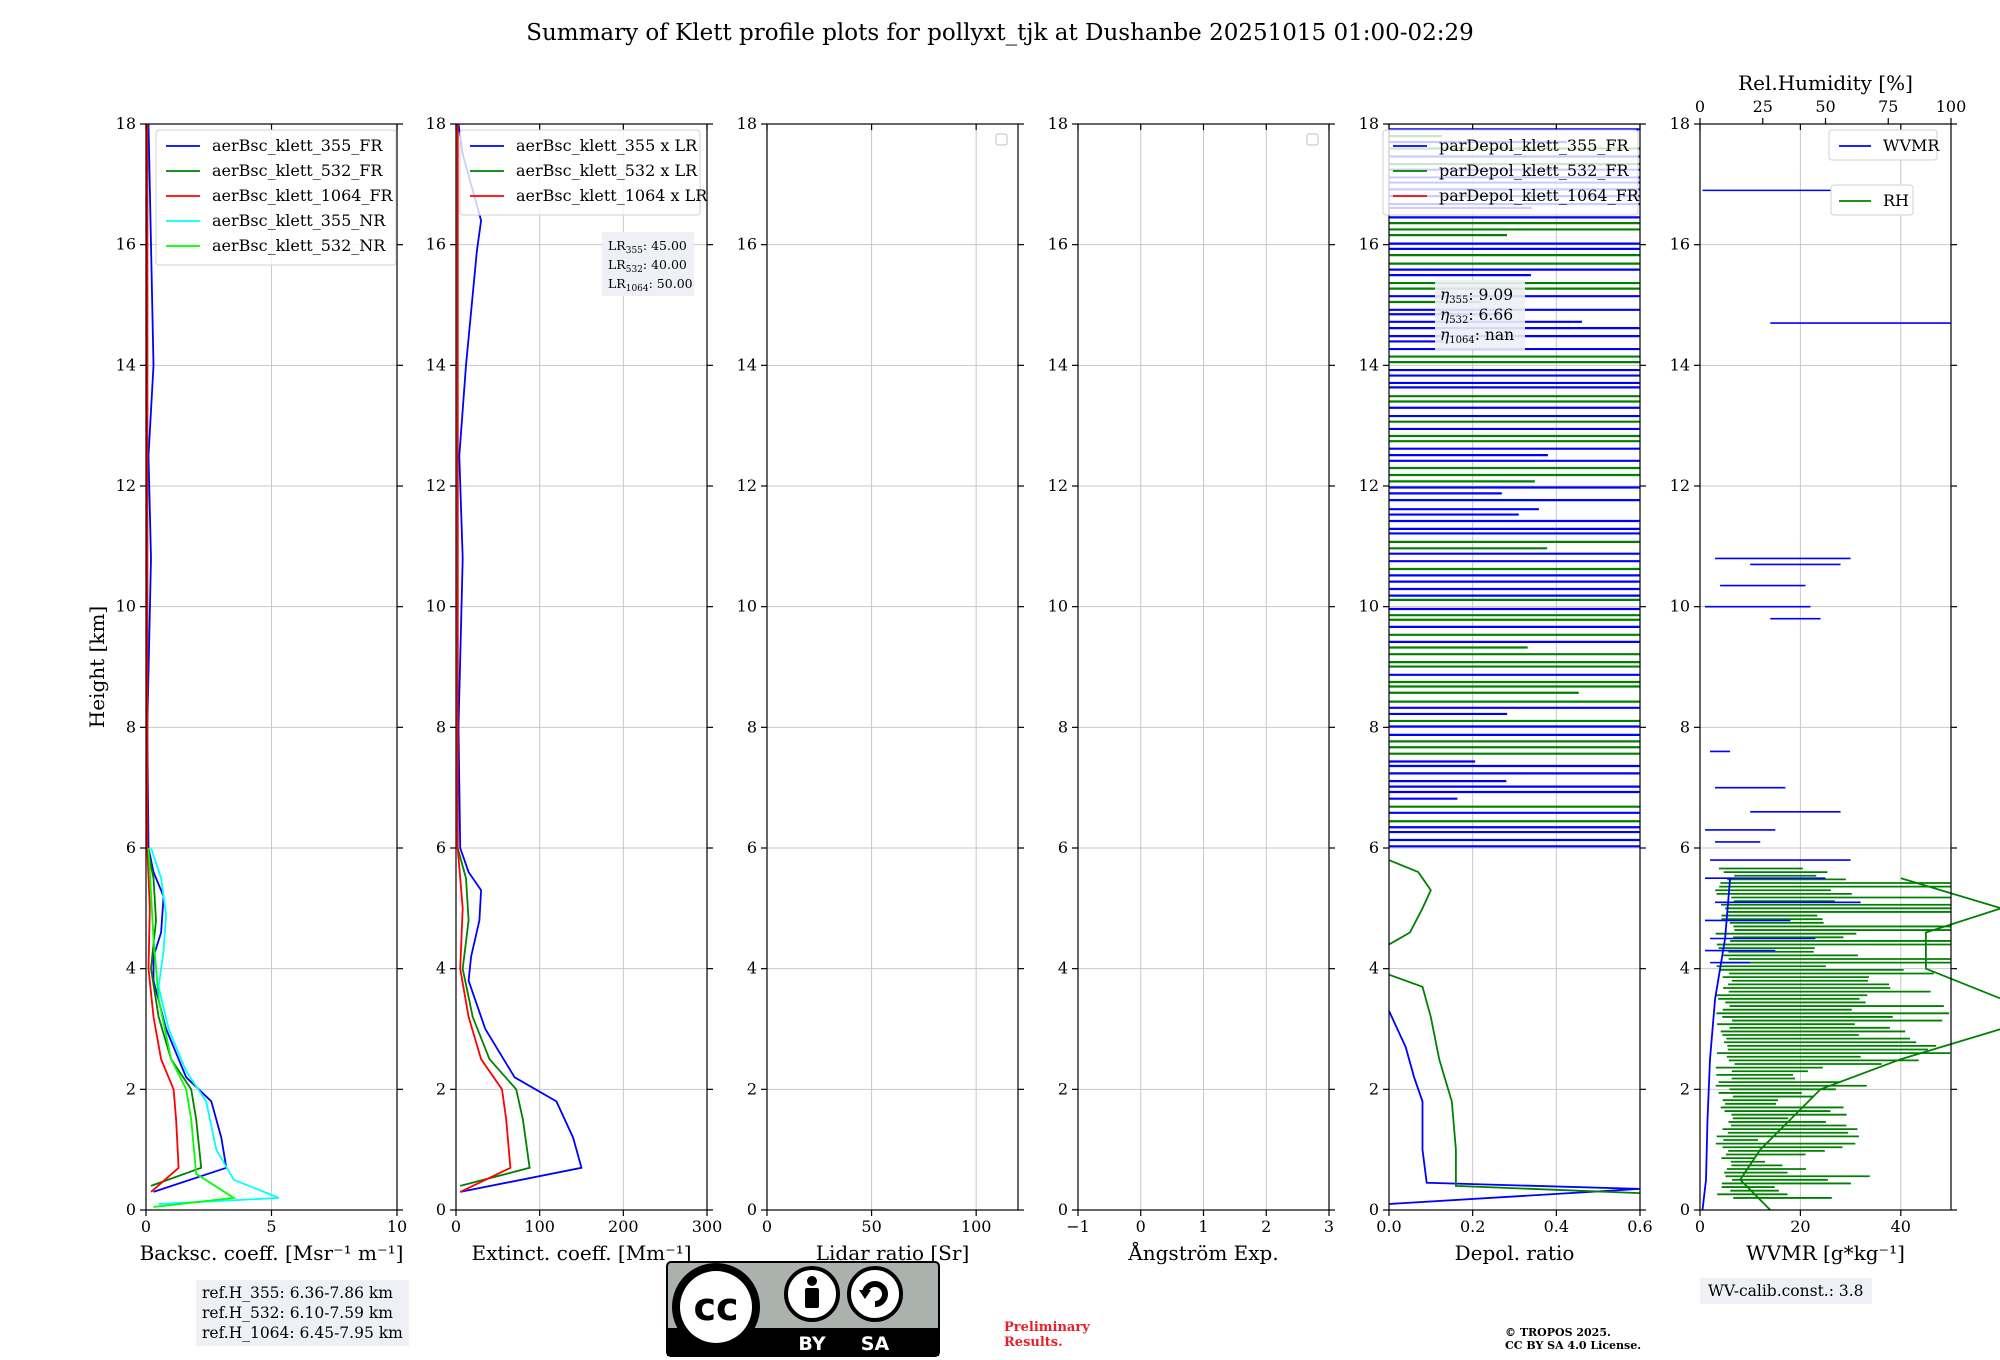 The height and width of the screenshot is (1360, 2000). Describe the element at coordinates (493, 655) in the screenshot. I see `series-line-aerBsc_klett_532 x LR` at that location.